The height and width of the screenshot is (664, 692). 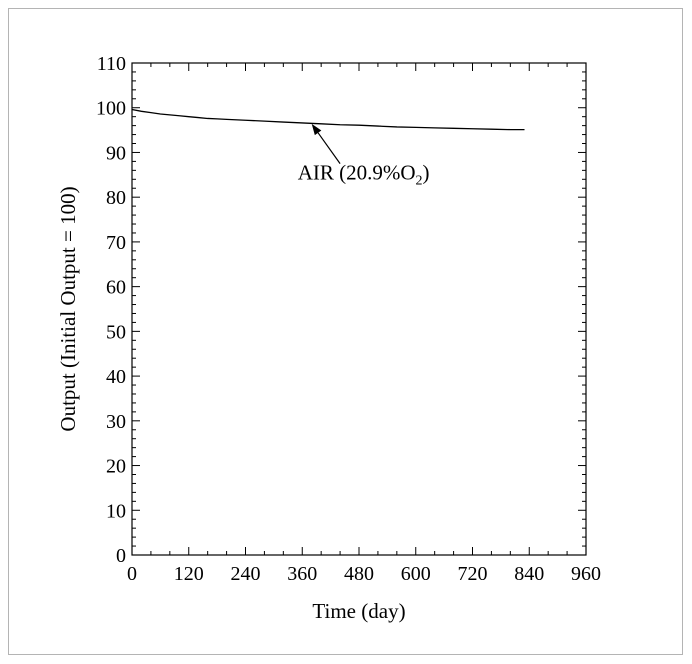 What do you see at coordinates (302, 574) in the screenshot?
I see `x-tick-label: 360` at bounding box center [302, 574].